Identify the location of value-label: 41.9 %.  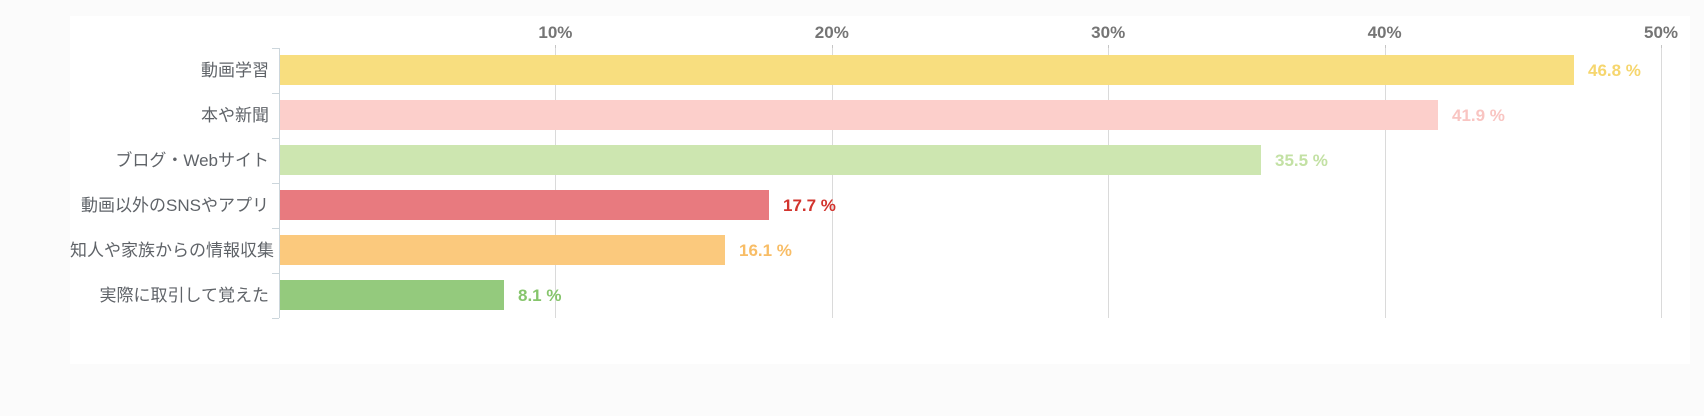
(1478, 115).